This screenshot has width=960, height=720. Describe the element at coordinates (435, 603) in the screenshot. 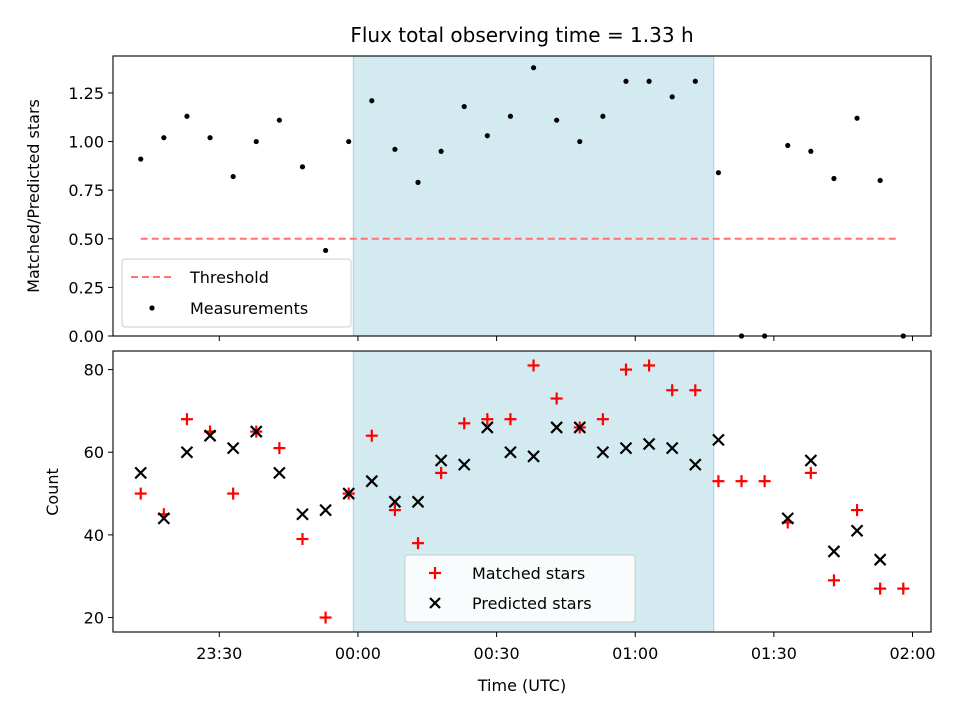

I see `predicted-legend-swatch` at that location.